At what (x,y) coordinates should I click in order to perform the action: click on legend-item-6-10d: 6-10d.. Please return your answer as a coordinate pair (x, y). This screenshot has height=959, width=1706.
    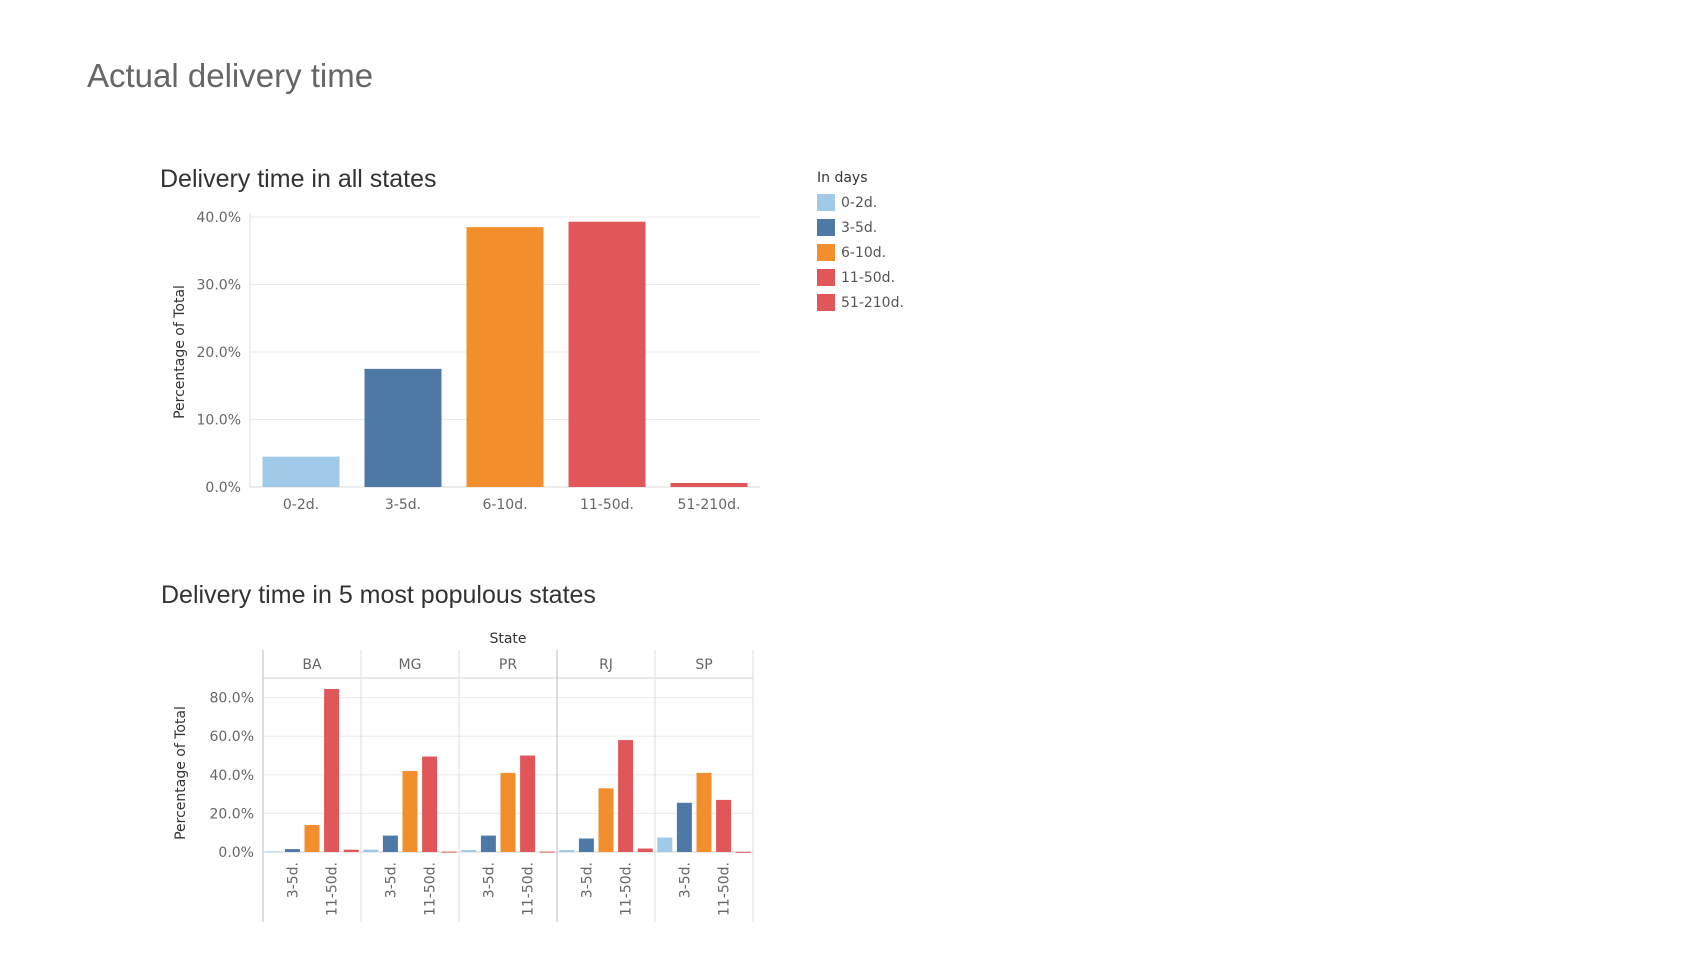
    Looking at the image, I should click on (860, 252).